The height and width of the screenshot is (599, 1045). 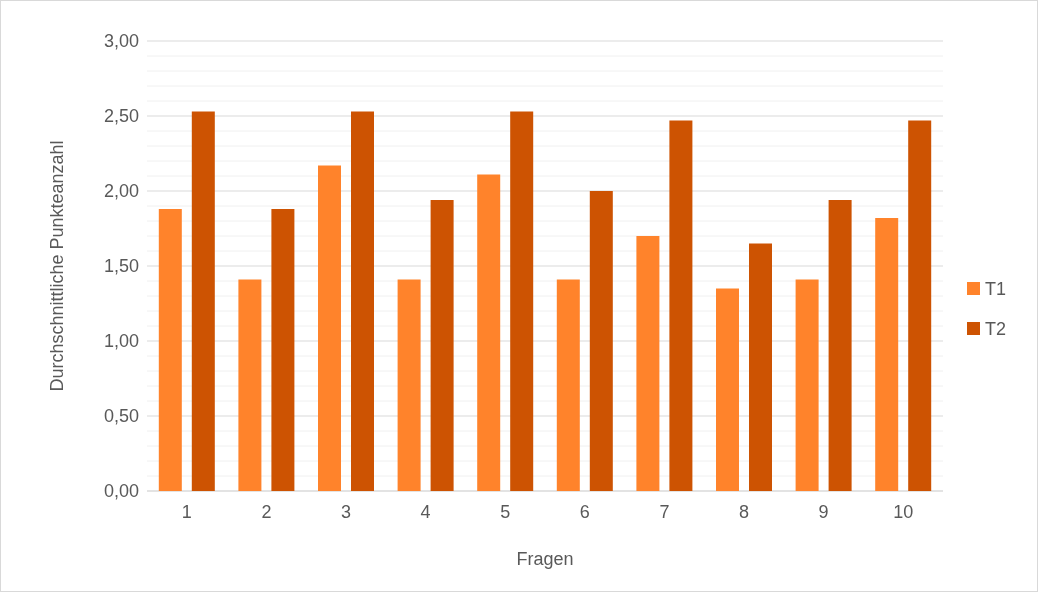 What do you see at coordinates (996, 289) in the screenshot?
I see `legend-label: T1` at bounding box center [996, 289].